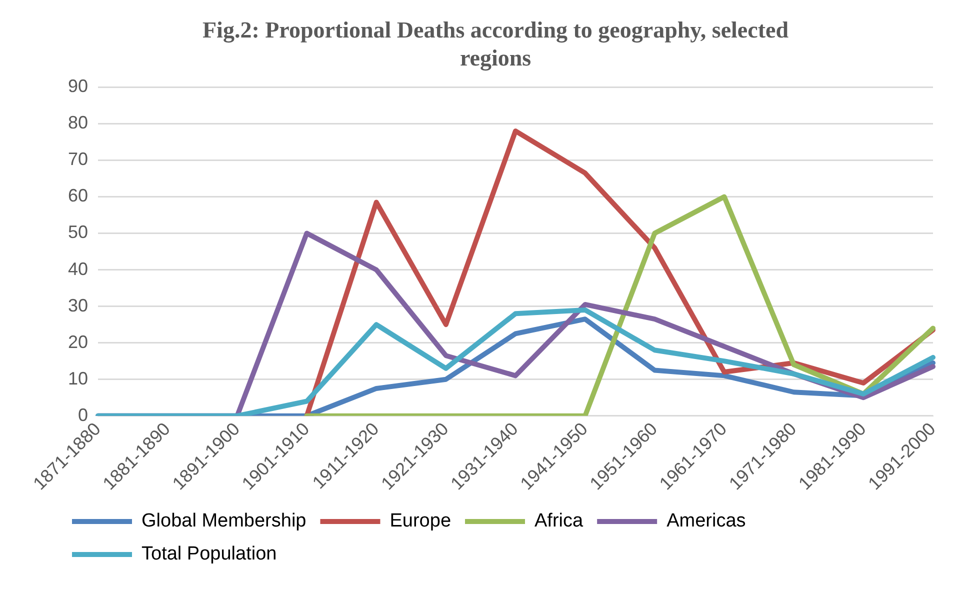 The height and width of the screenshot is (592, 973). Describe the element at coordinates (78, 232) in the screenshot. I see `y-tick-label: 50` at that location.